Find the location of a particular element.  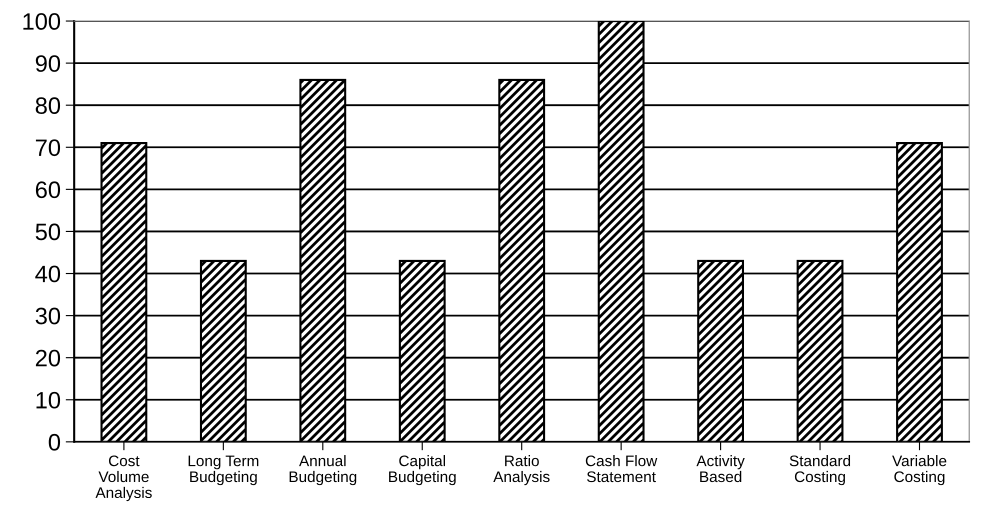

x-tick-label: Standard Costing is located at coordinates (820, 470).